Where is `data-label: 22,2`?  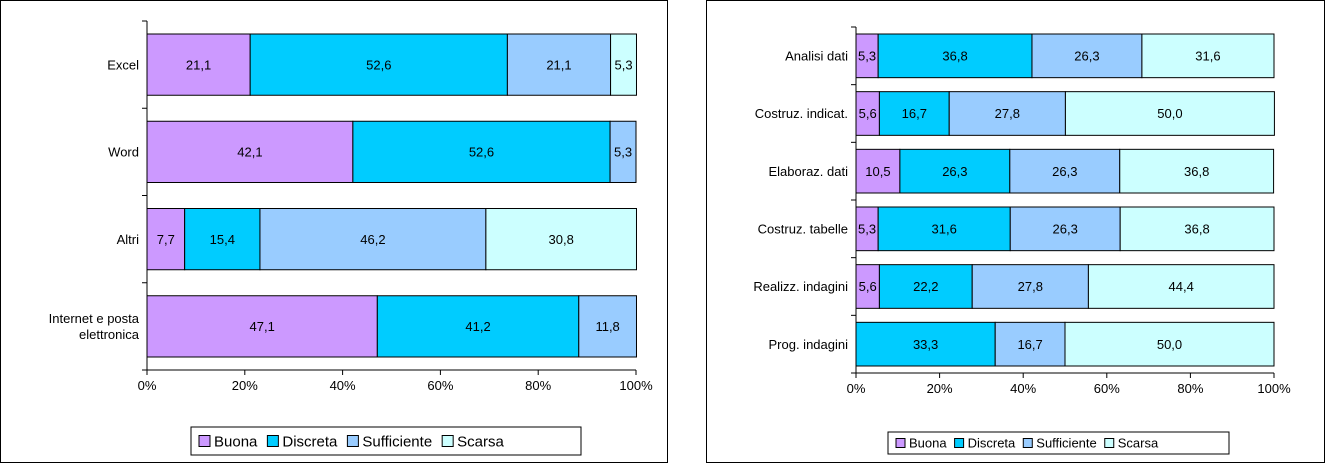
data-label: 22,2 is located at coordinates (925, 286).